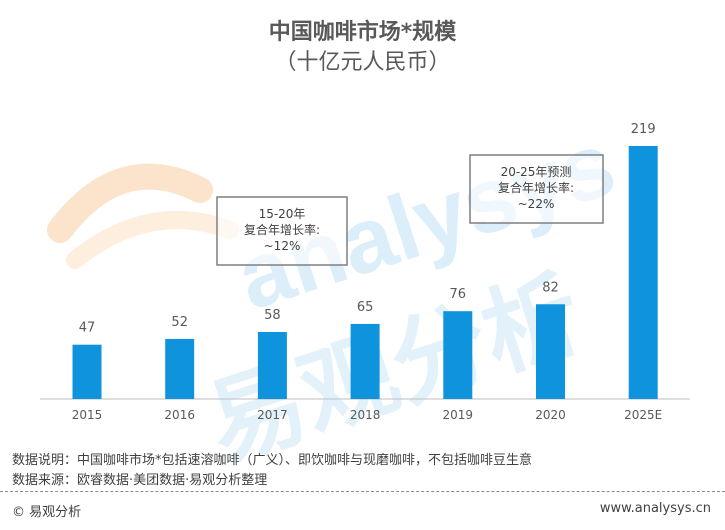 This screenshot has height=530, width=725. Describe the element at coordinates (536, 172) in the screenshot. I see `annotation-2-line-1: 20-25年预测` at that location.